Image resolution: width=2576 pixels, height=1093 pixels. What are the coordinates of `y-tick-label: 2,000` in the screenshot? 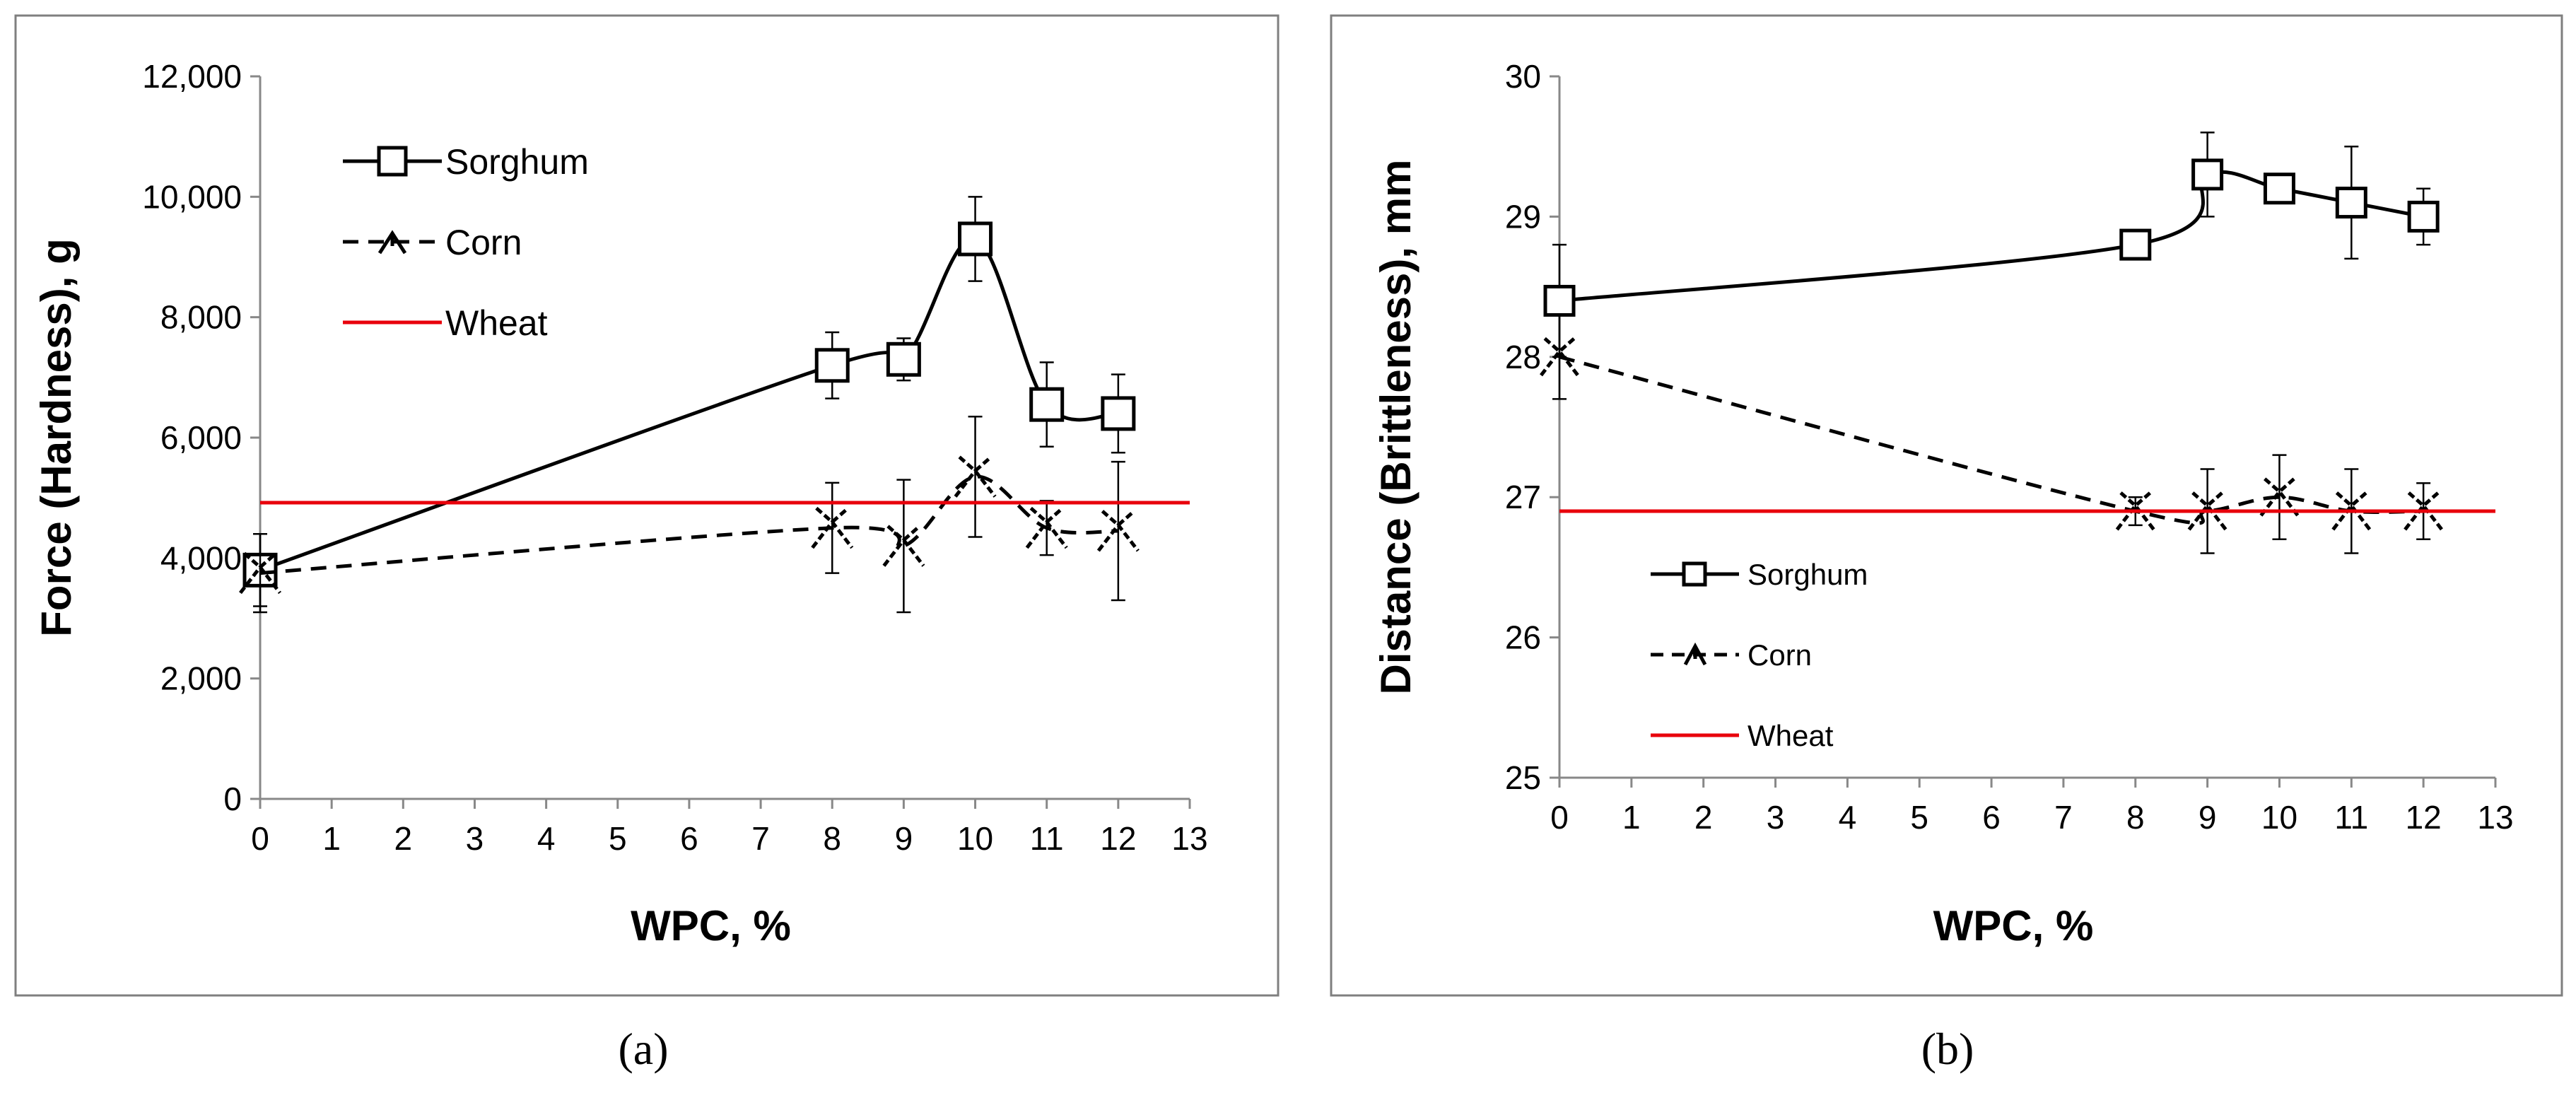 It's located at (201, 678).